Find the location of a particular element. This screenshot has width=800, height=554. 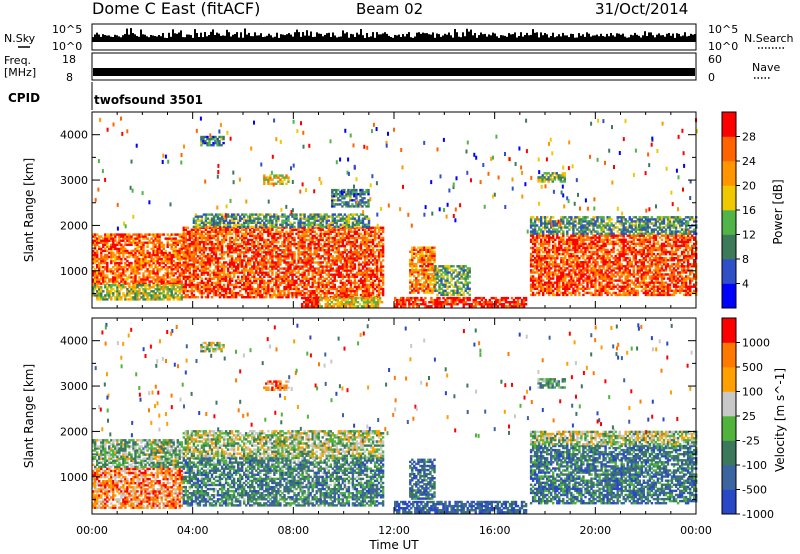

cpid-label: CPID is located at coordinates (24, 98).